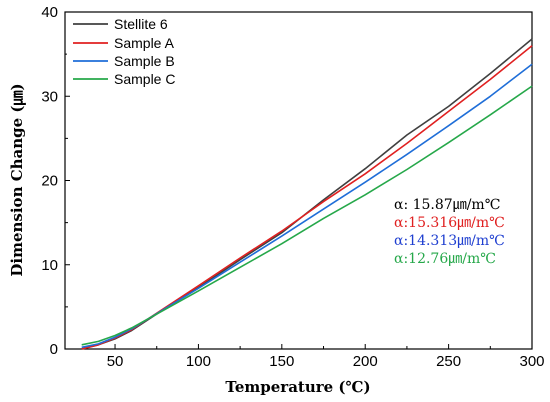 The height and width of the screenshot is (402, 550). What do you see at coordinates (49, 12) in the screenshot?
I see `y-tick-label: 40` at bounding box center [49, 12].